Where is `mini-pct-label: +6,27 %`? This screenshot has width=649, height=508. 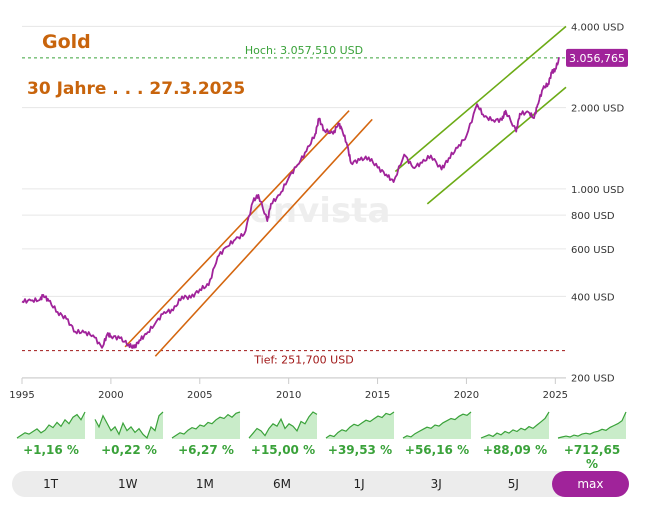 mini-pct-label: +6,27 % is located at coordinates (206, 450).